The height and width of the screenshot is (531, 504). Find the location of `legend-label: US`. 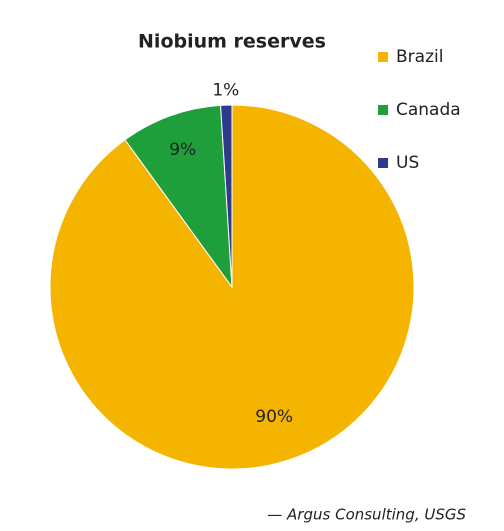

legend-label: US is located at coordinates (407, 163).